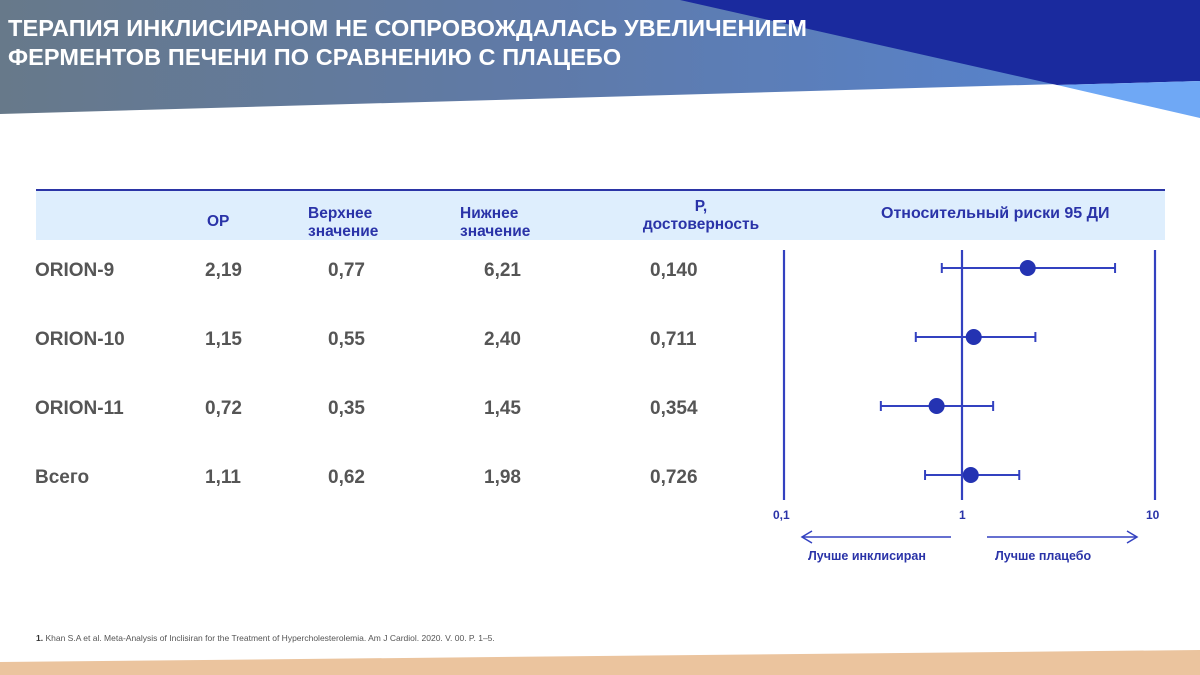  I want to click on tick-label-1: 1, so click(962, 515).